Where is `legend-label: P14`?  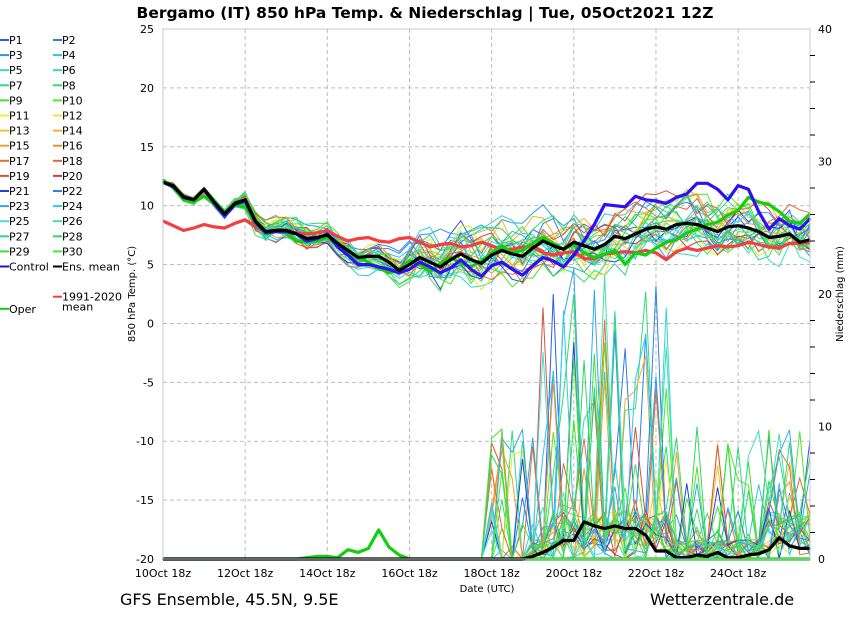 legend-label: P14 is located at coordinates (72, 131).